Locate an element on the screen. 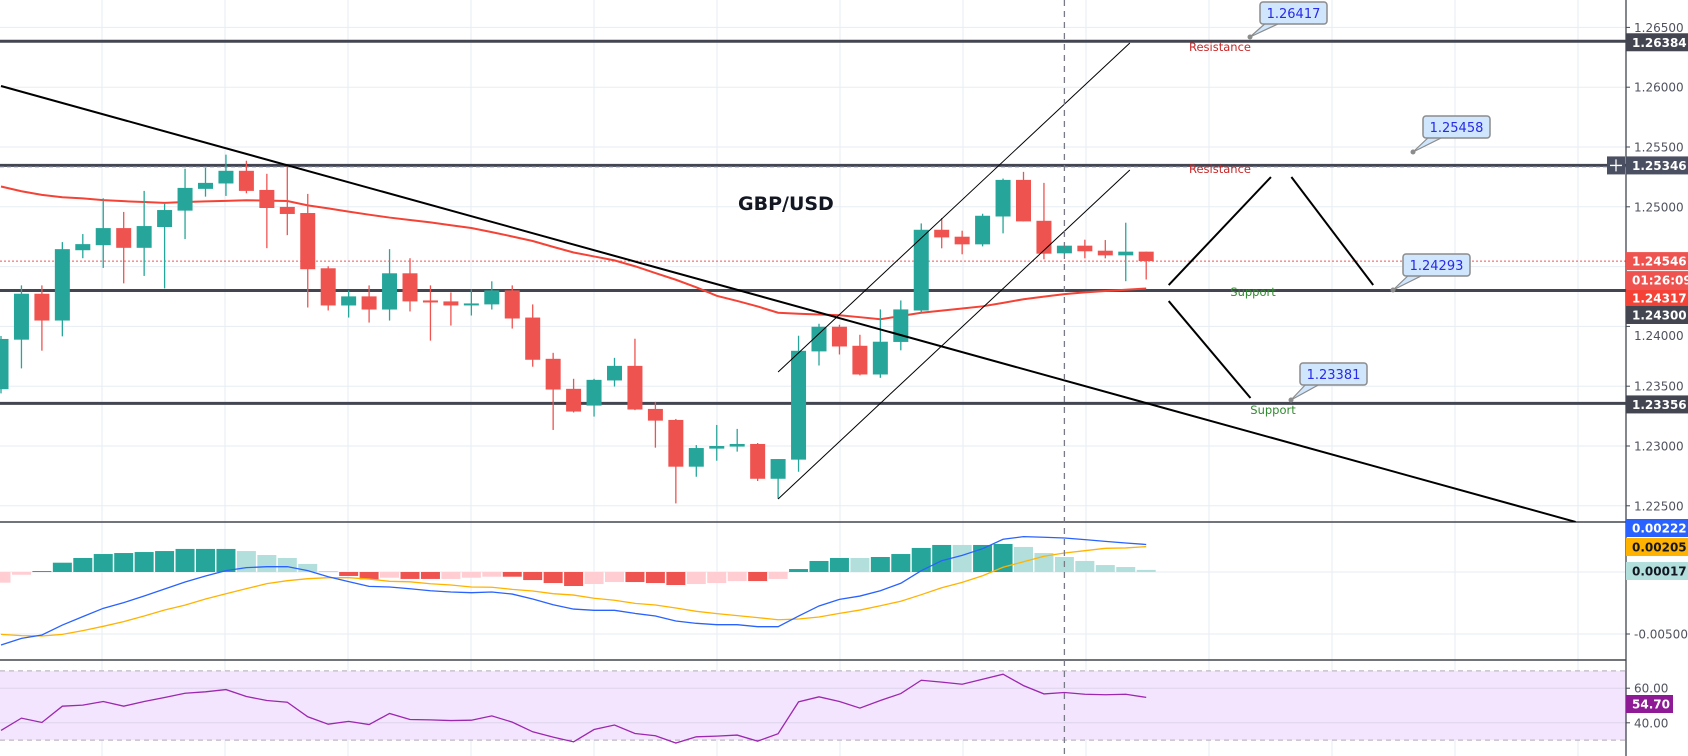  rsi-band-fill is located at coordinates (813, 705).